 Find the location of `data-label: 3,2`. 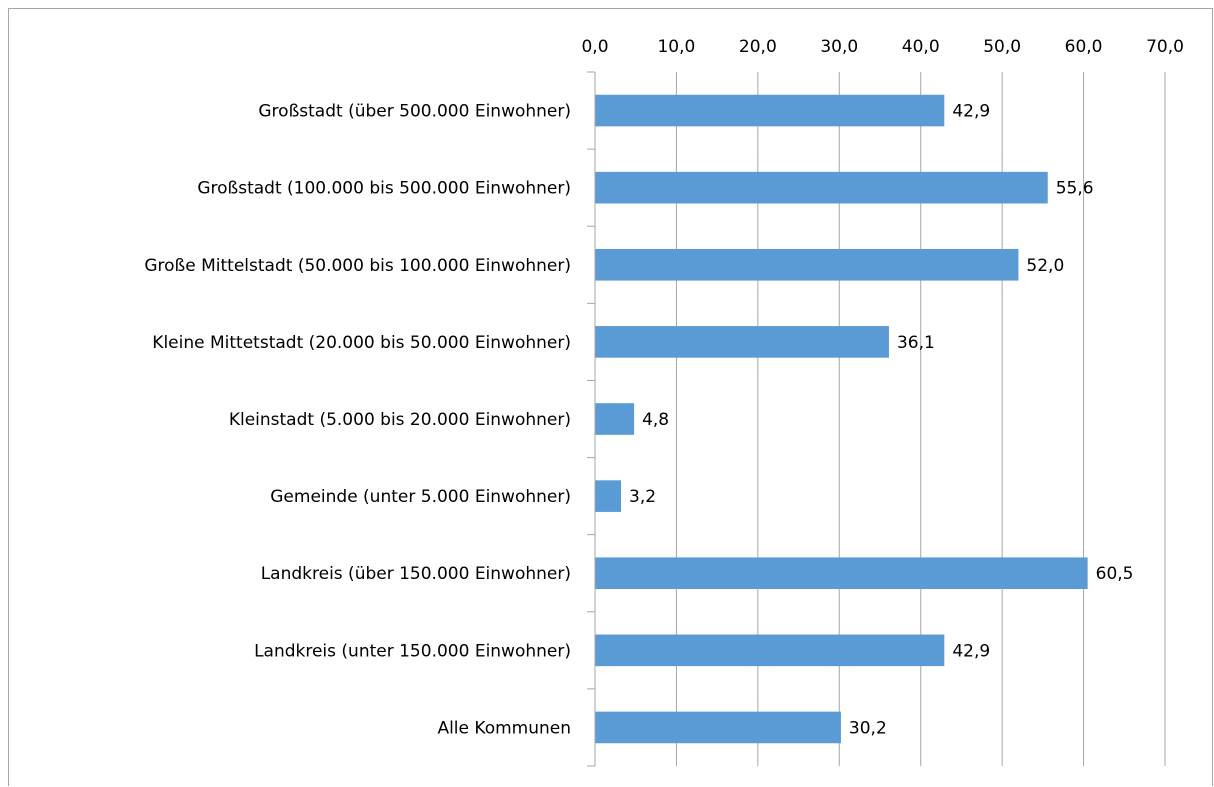

data-label: 3,2 is located at coordinates (642, 497).